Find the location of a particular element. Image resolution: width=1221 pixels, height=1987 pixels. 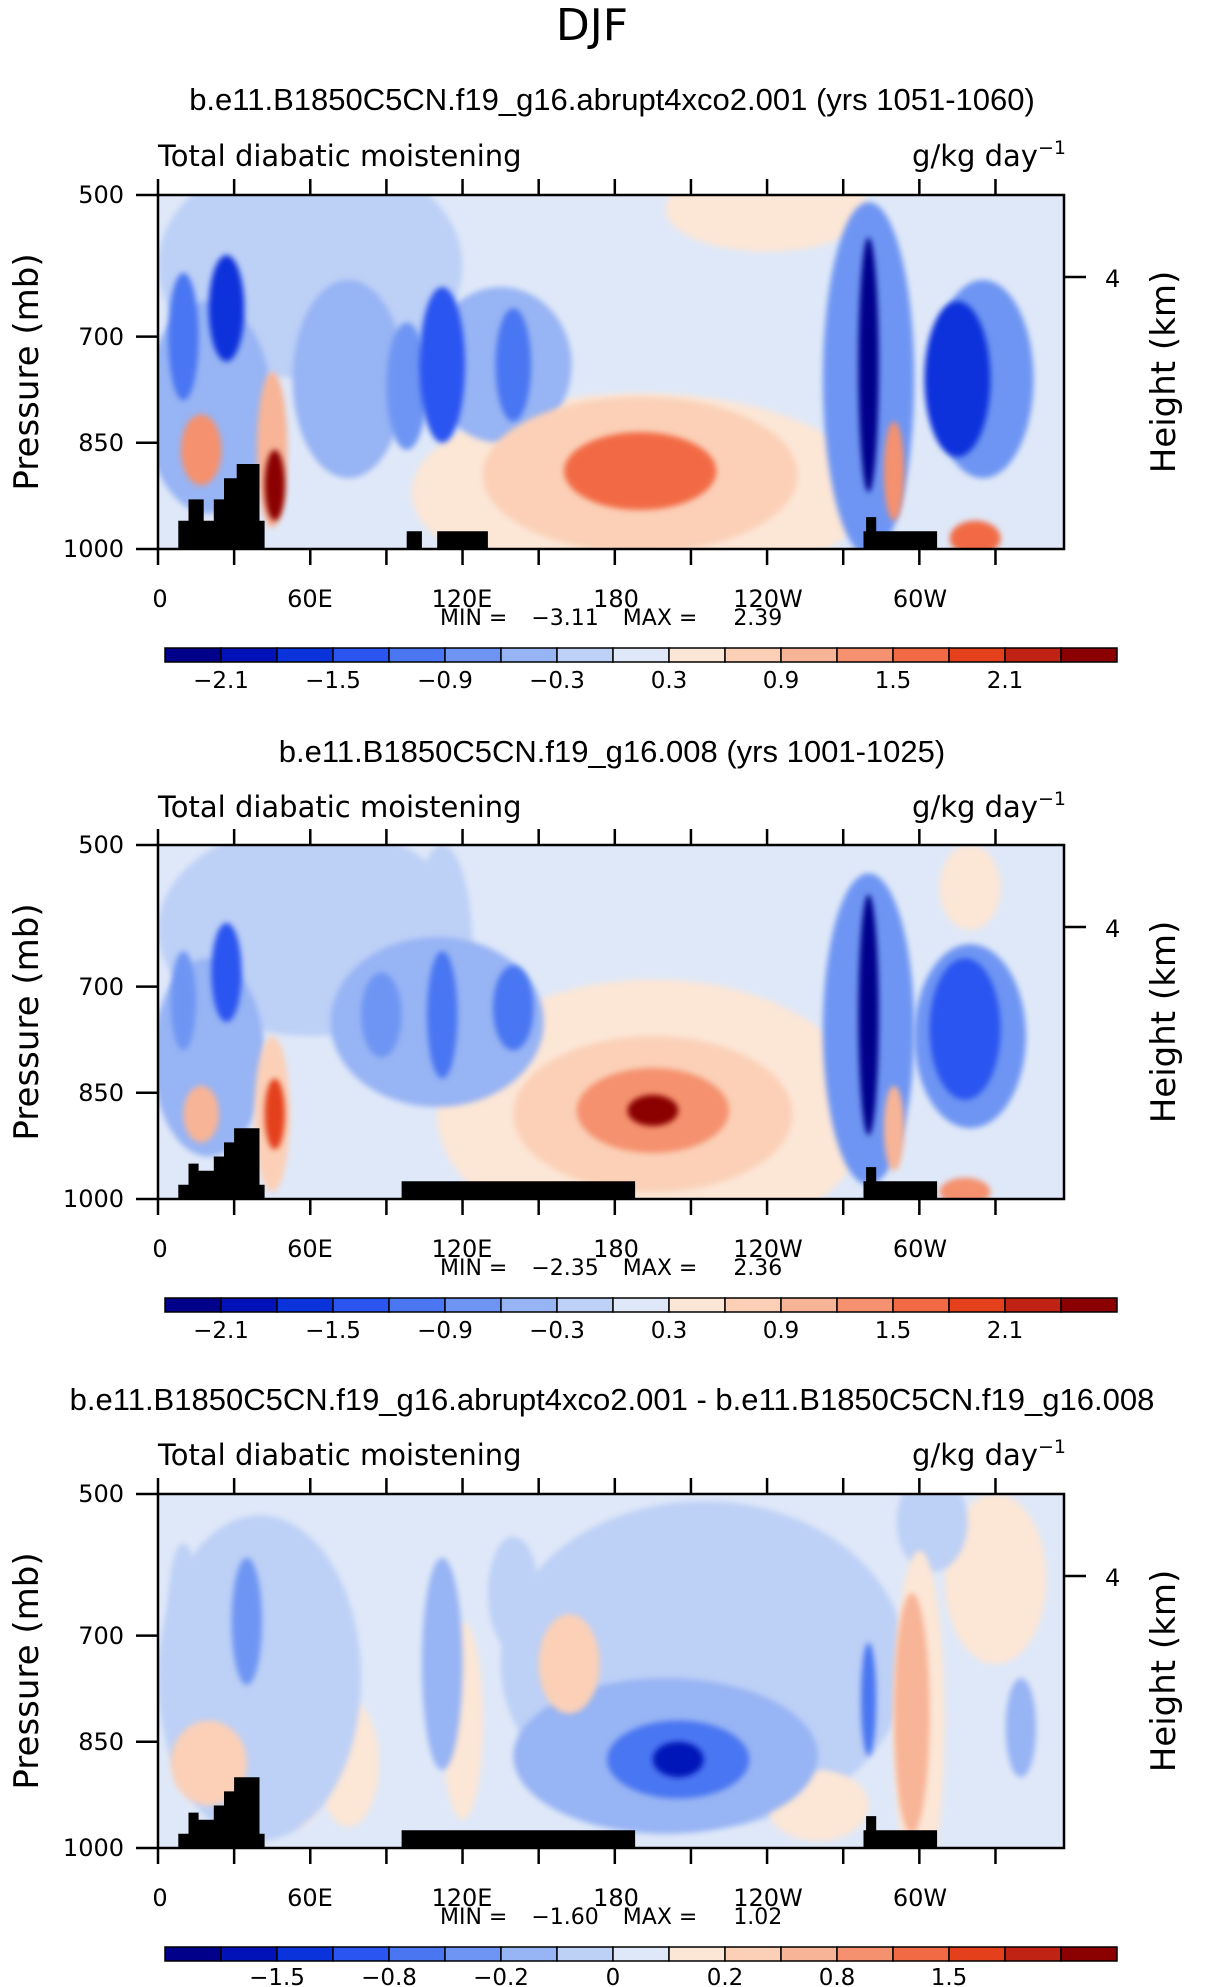

panel-2-stats: MIN = −2.35 MAX = 2.36 is located at coordinates (611, 1268).